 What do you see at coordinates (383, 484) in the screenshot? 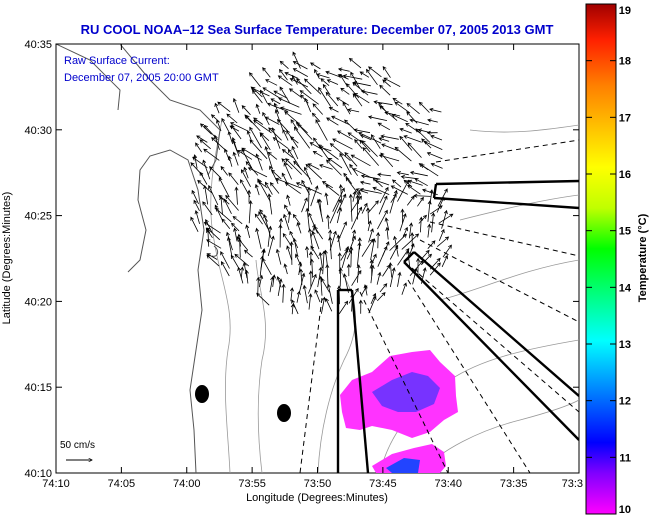
I see `x-tick-label: 73:45` at bounding box center [383, 484].